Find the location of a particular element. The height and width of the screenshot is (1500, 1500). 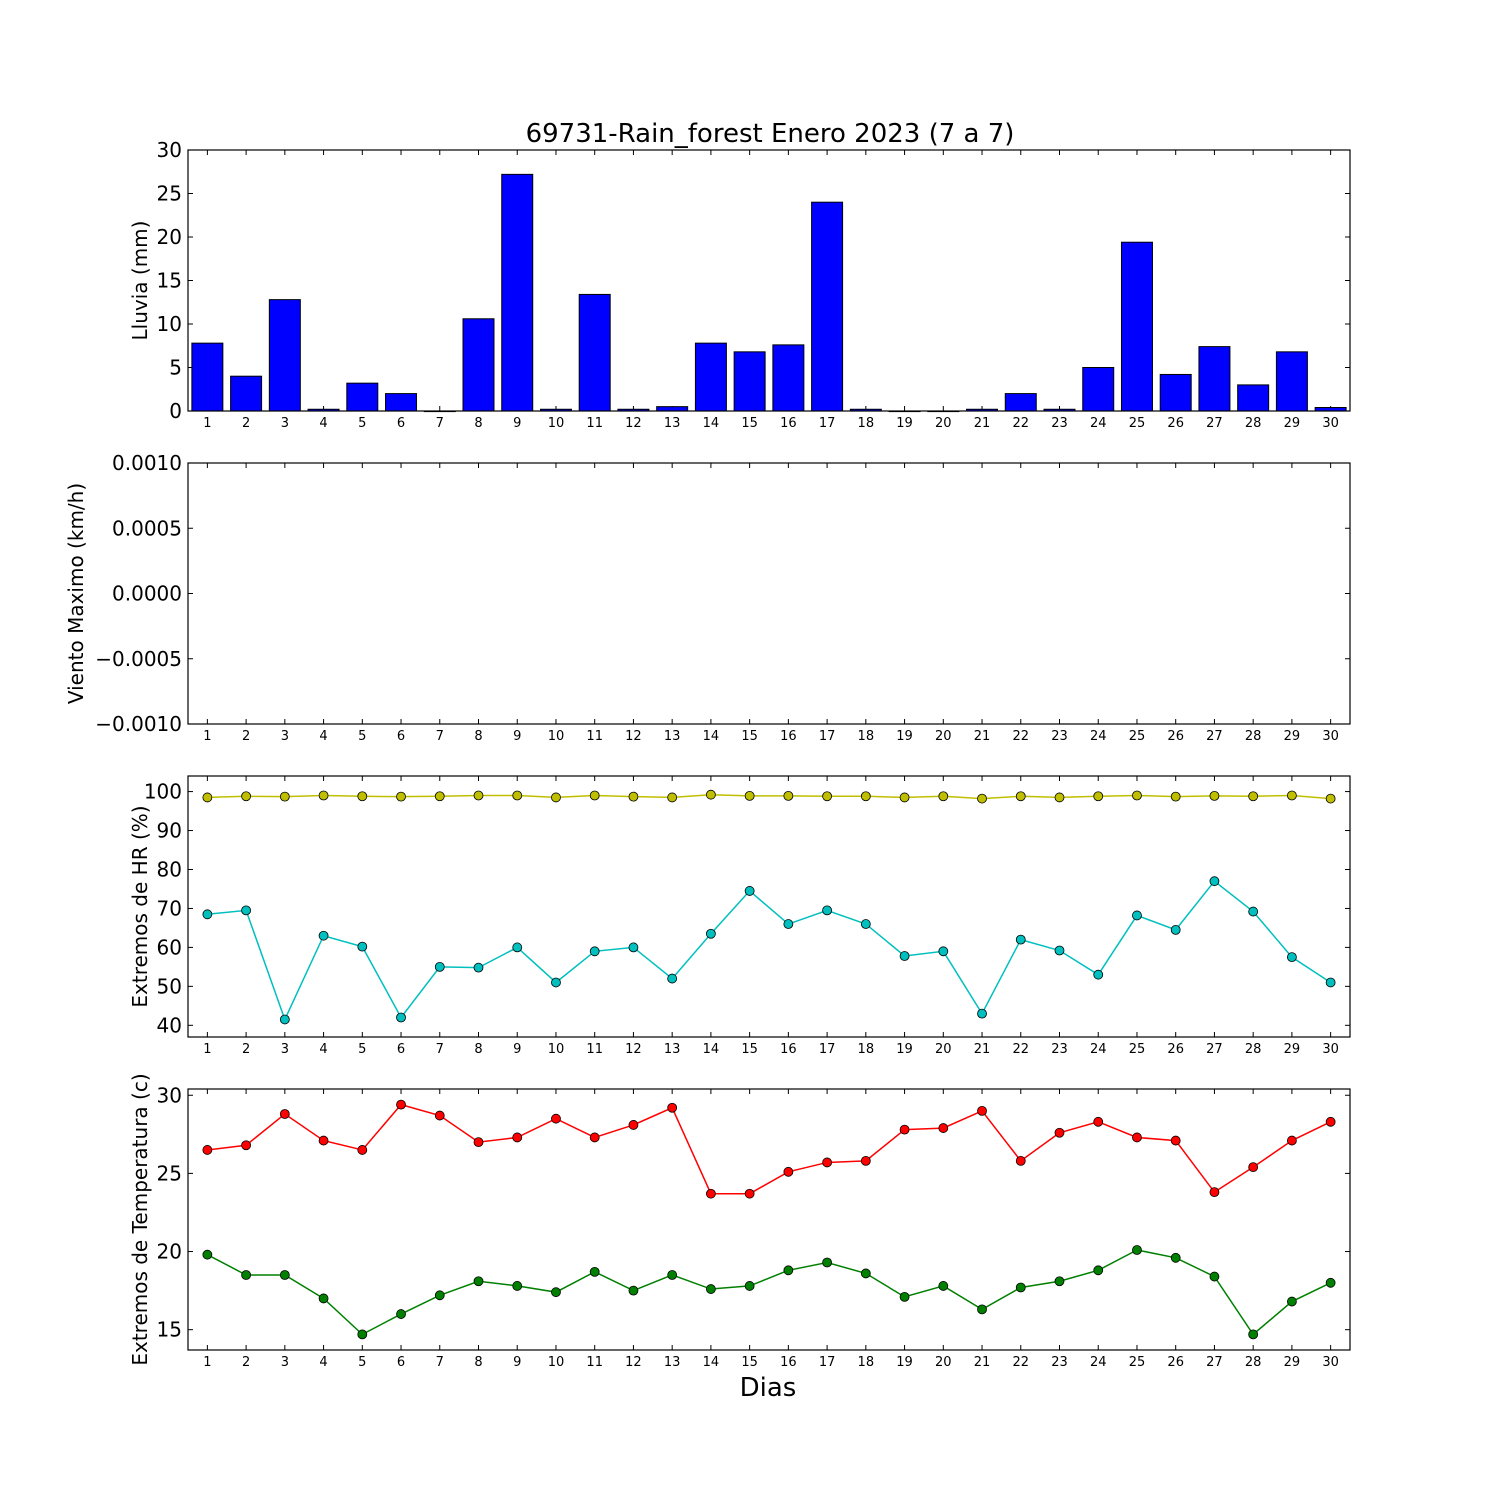

x-tick-label: 13 is located at coordinates (672, 423).